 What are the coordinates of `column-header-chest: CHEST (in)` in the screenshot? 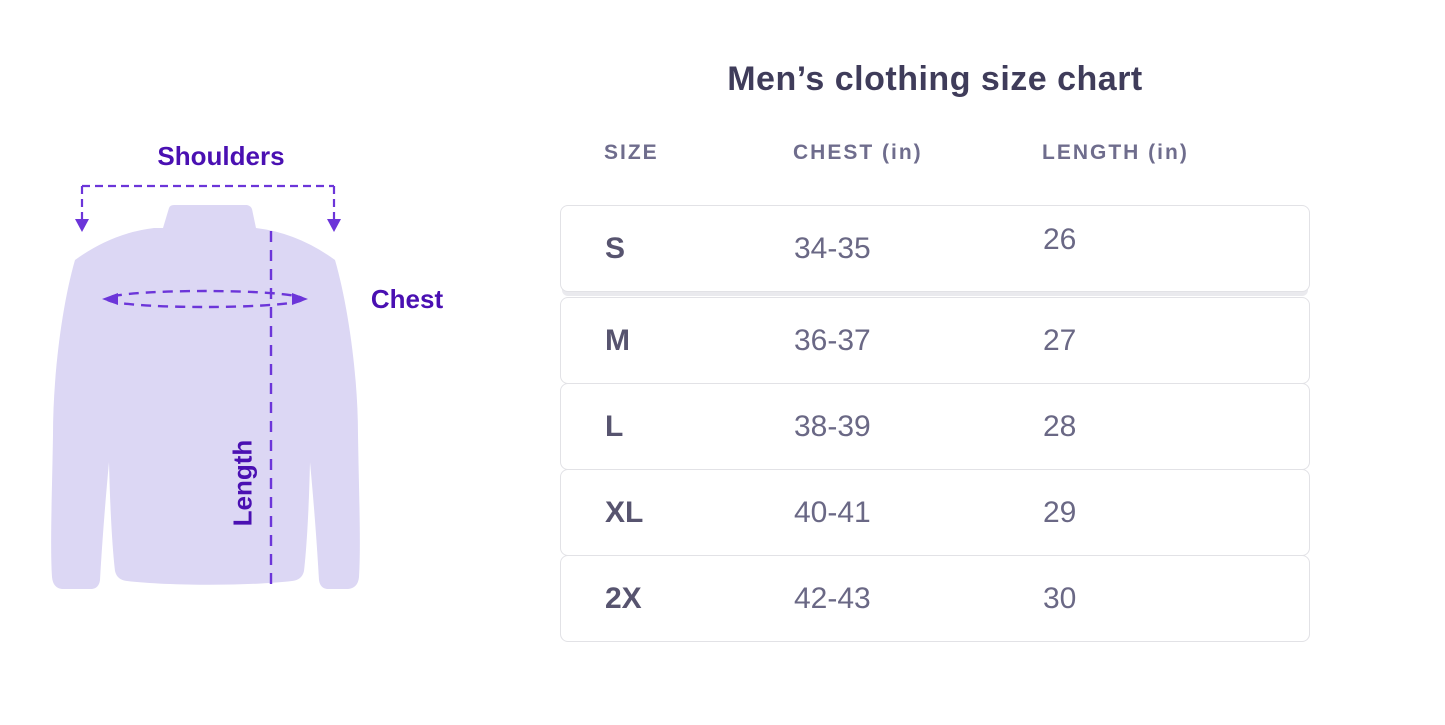 It's located at (858, 152).